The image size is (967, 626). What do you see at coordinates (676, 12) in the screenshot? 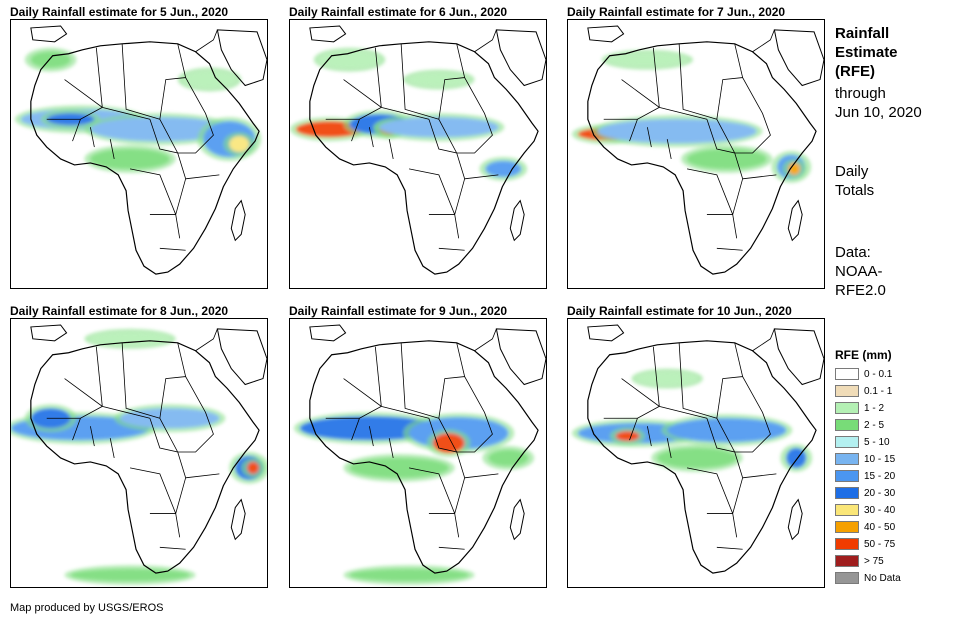
I see `panel-title-jun7: Daily Rainfall estimate for 7 Jun., 2020` at bounding box center [676, 12].